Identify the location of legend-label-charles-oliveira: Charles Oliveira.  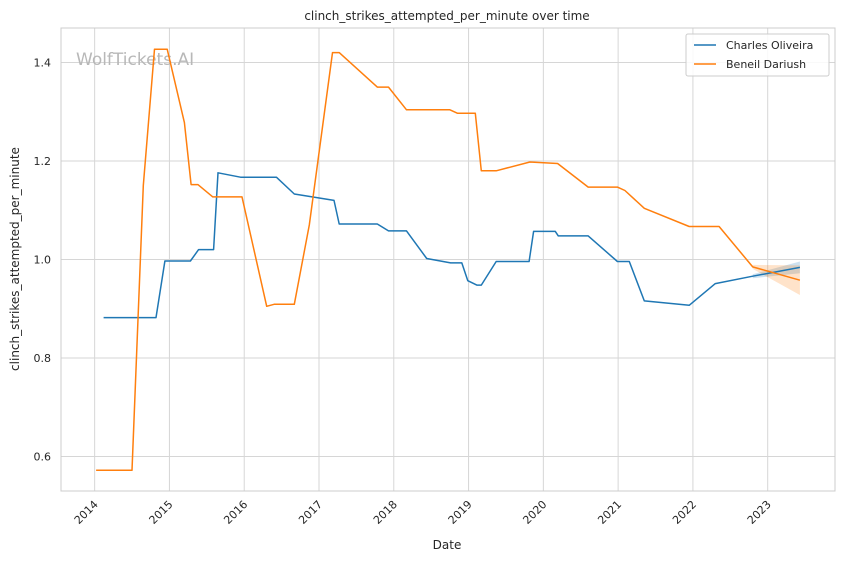
(769, 45).